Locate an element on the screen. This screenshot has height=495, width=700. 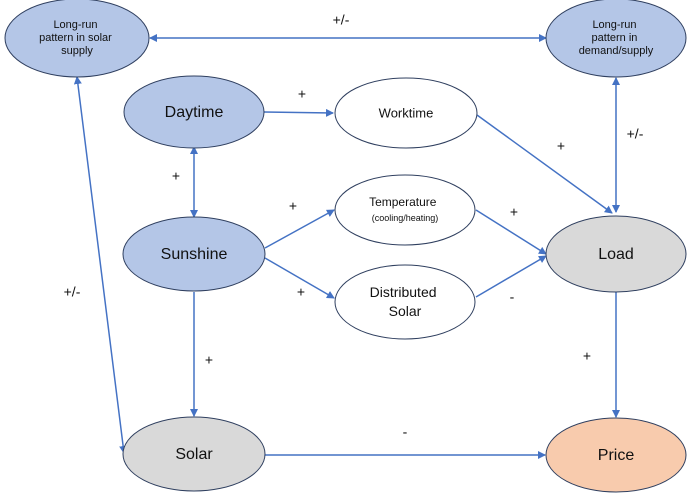
node-temperature-line-1: Temperature is located at coordinates (403, 202).